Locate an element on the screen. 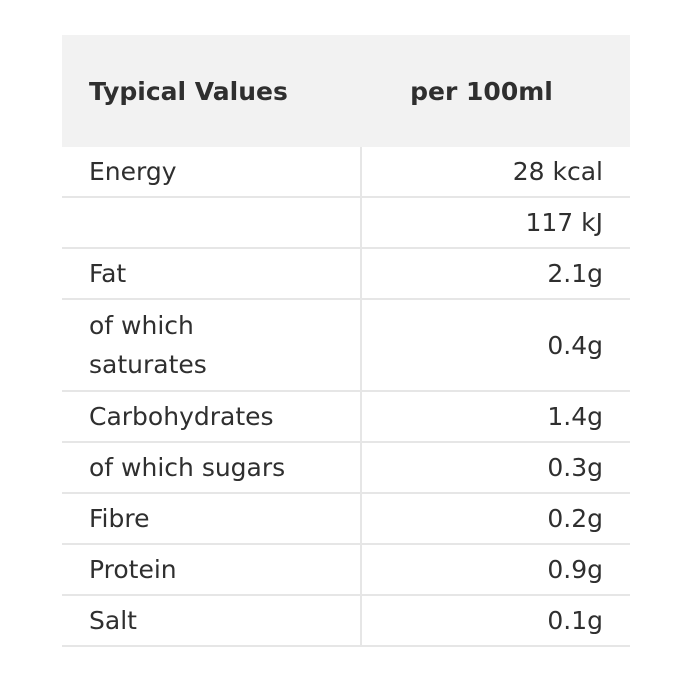 This screenshot has height=700, width=700. row-fibre-label: Fibre is located at coordinates (212, 519).